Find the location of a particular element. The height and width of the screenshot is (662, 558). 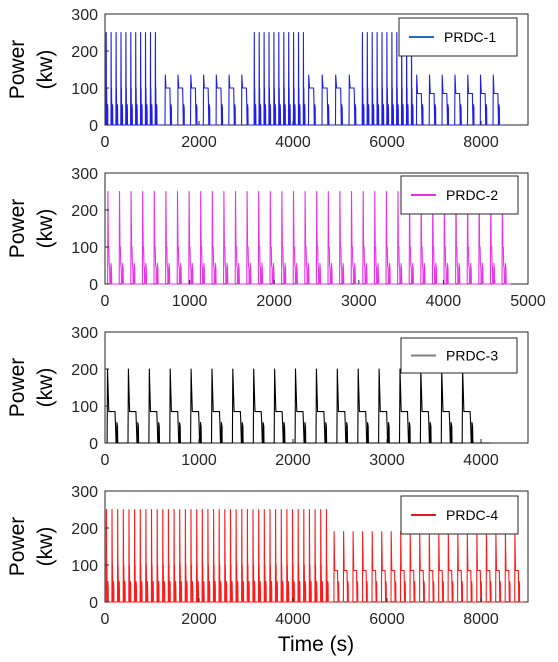

legend-label: PRDC-1 is located at coordinates (470, 37).